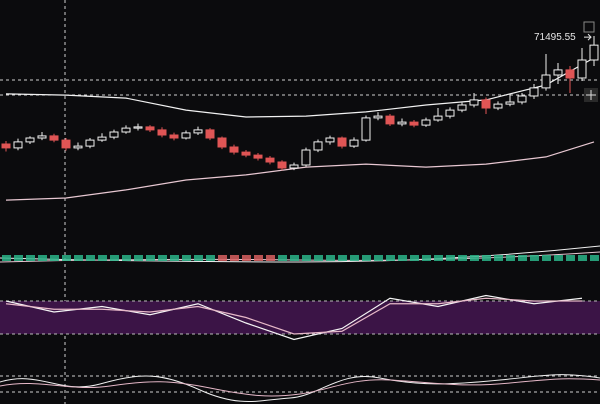 This screenshot has width=600, height=404. Describe the element at coordinates (555, 37) in the screenshot. I see `last-price-label: 71495.55` at that location.